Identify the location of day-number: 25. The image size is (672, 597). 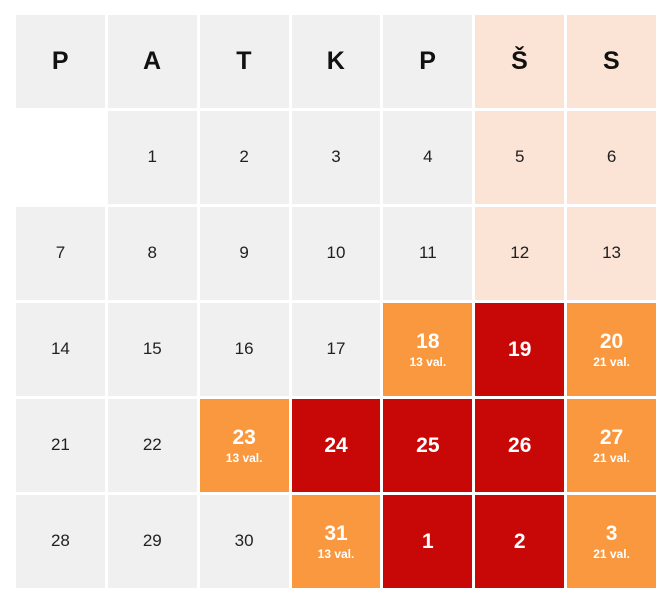
(428, 445).